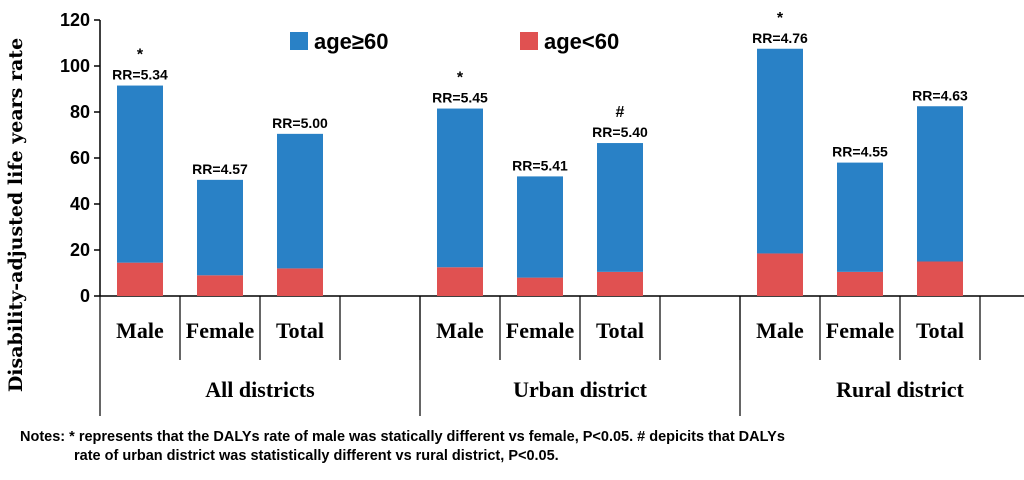 The height and width of the screenshot is (480, 1024). Describe the element at coordinates (16, 215) in the screenshot. I see `y-axis-label: Disability-adjusted life years rate` at that location.